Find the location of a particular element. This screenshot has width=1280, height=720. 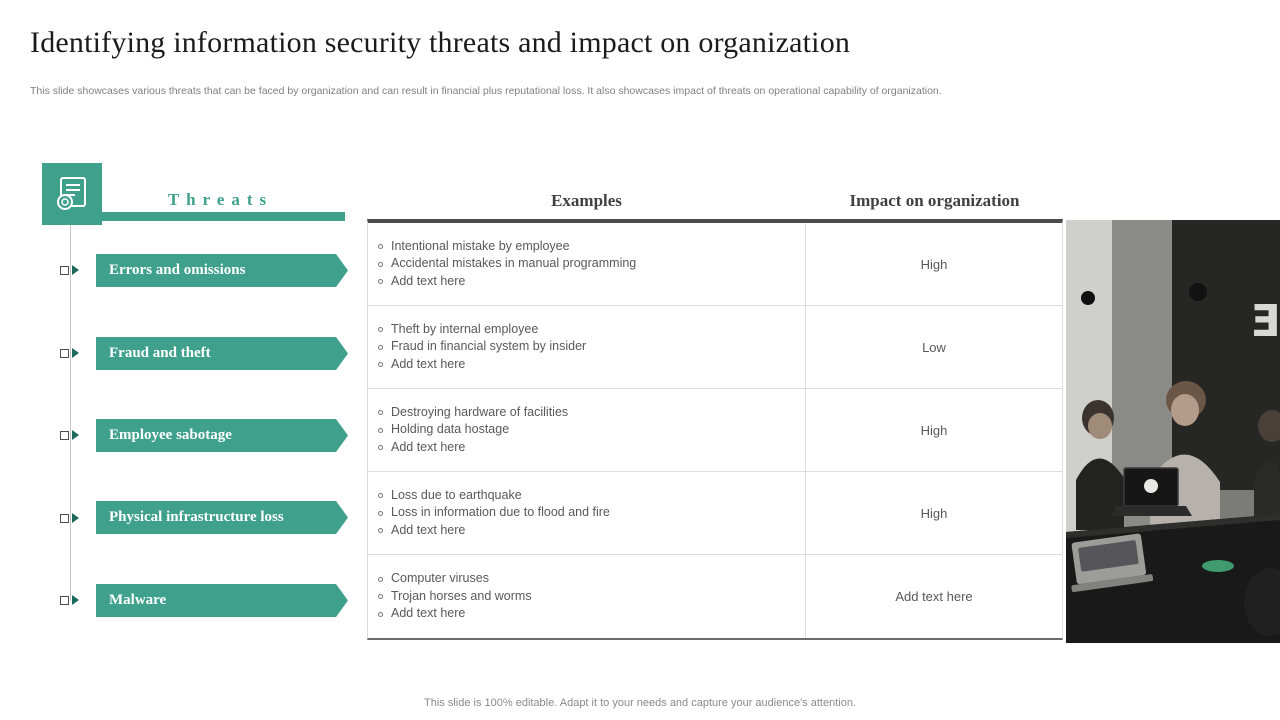

column-header-impact: Impact on organization is located at coordinates (934, 200).